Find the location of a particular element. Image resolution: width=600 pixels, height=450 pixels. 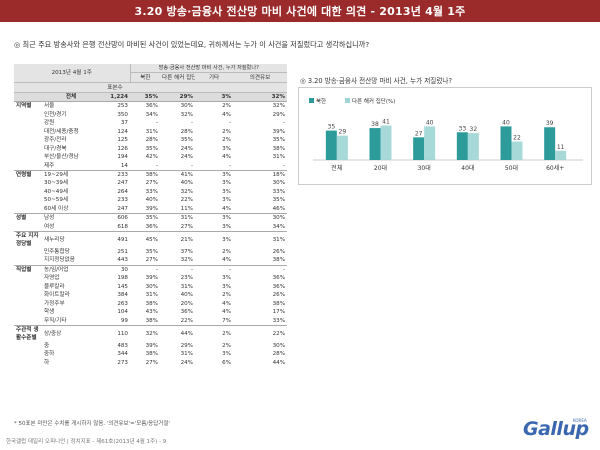

table-row: 중 483 39% 29% 2% 30% is located at coordinates (150, 346).